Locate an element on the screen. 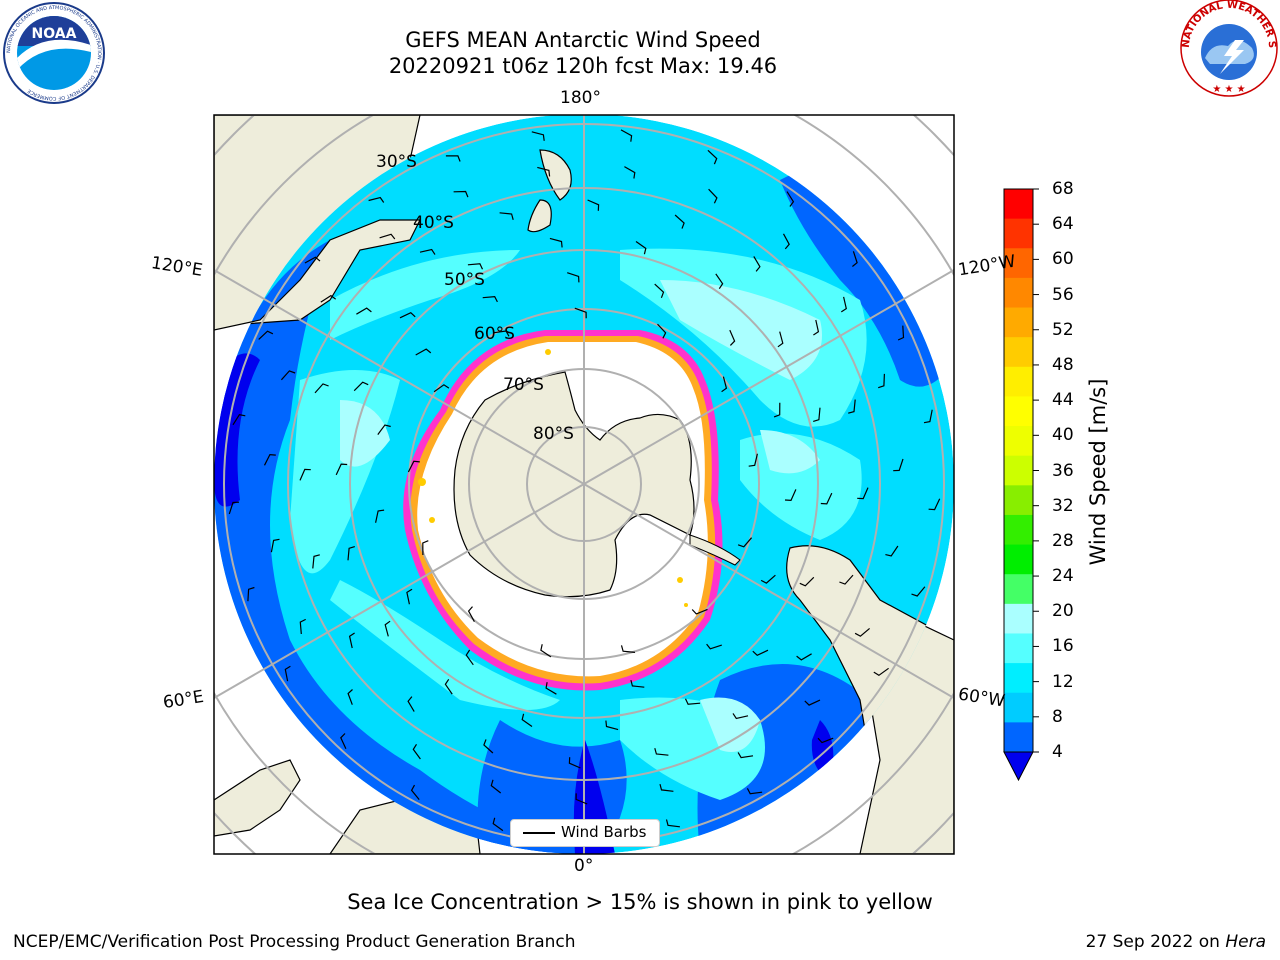 This screenshot has width=1280, height=960. wind-barb-legend-swatch is located at coordinates (539, 833).